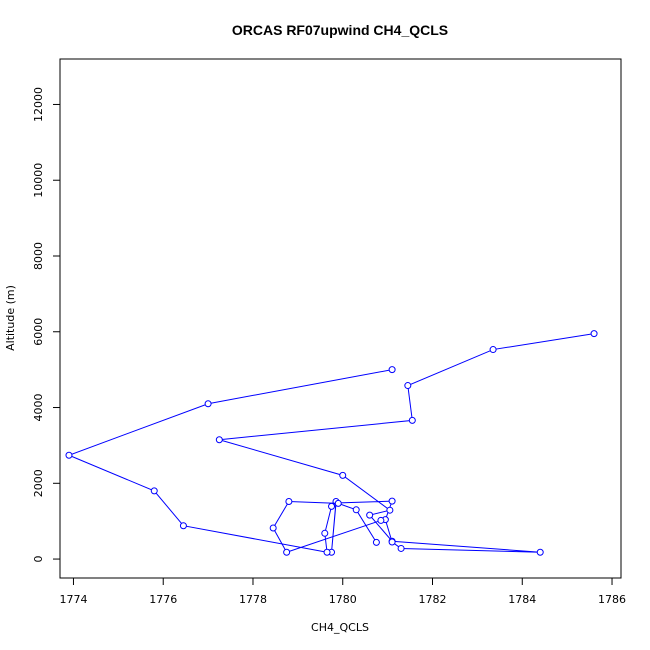 The width and height of the screenshot is (650, 650). Describe the element at coordinates (38, 408) in the screenshot. I see `y-tick-label-2: 4000` at that location.